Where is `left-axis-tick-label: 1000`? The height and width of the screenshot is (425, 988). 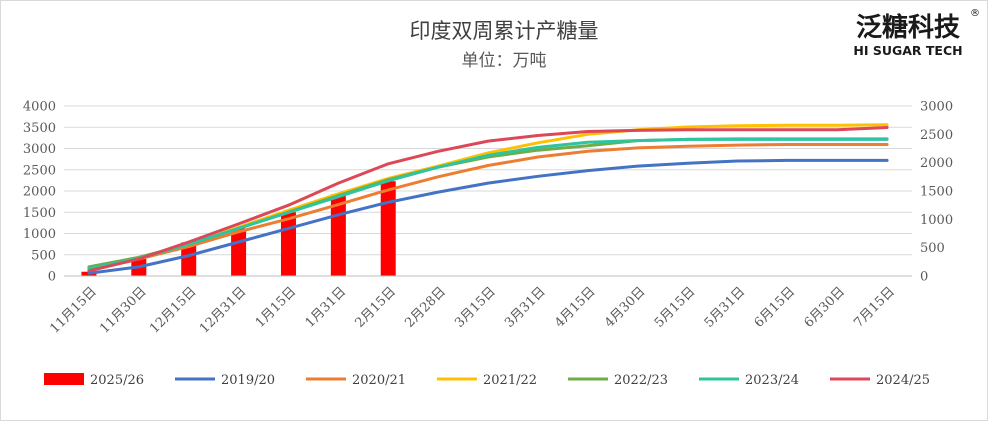
left-axis-tick-label: 1000 is located at coordinates (39, 234).